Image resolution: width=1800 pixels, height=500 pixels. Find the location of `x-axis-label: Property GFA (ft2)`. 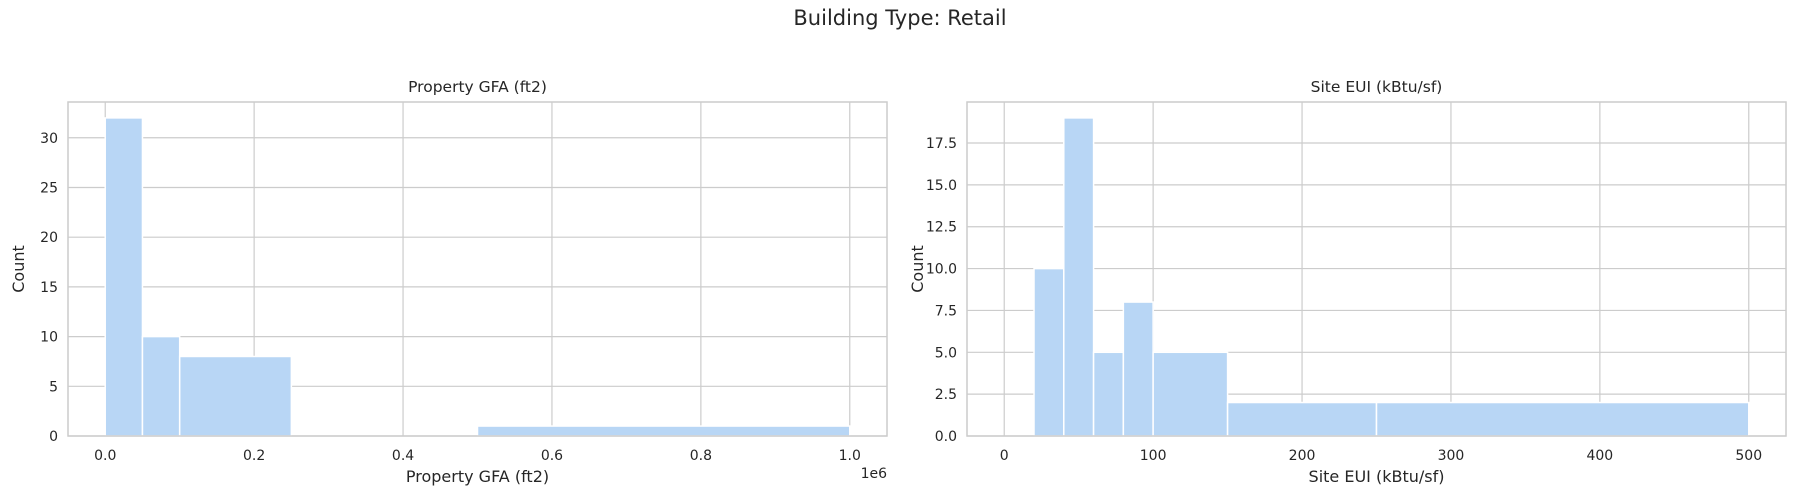

x-axis-label: Property GFA (ft2) is located at coordinates (477, 476).